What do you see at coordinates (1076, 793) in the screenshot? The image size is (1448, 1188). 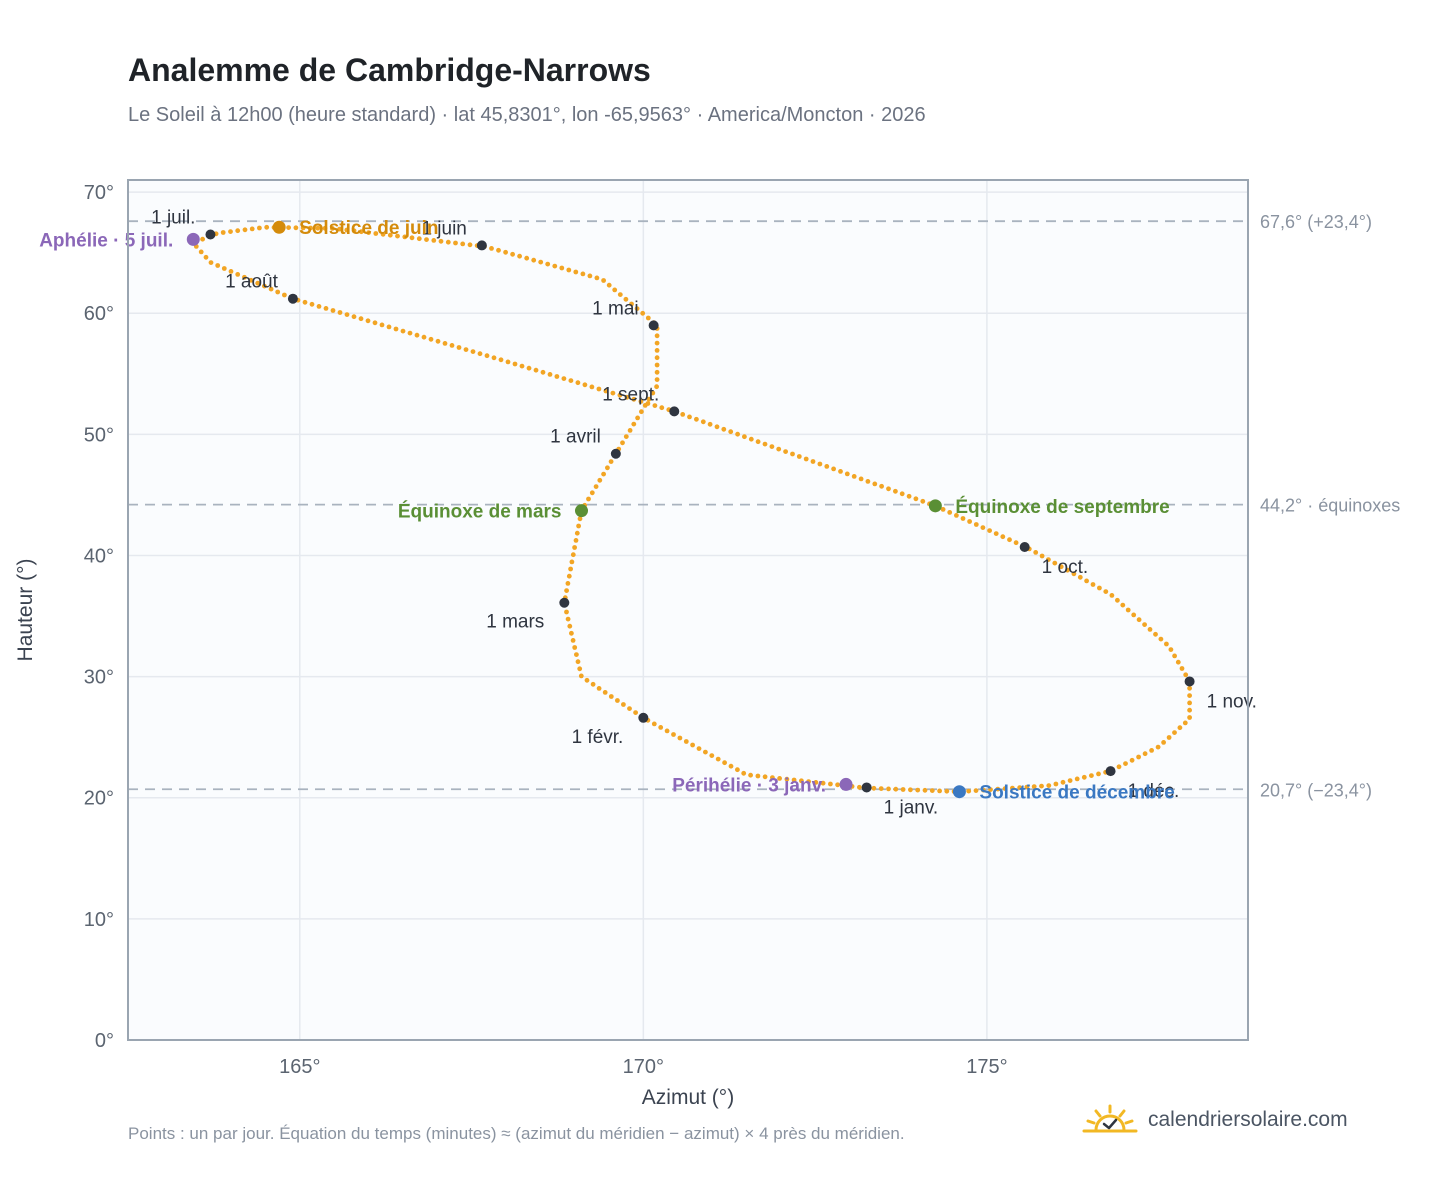 I see `event-label: Solstice de décembre` at bounding box center [1076, 793].